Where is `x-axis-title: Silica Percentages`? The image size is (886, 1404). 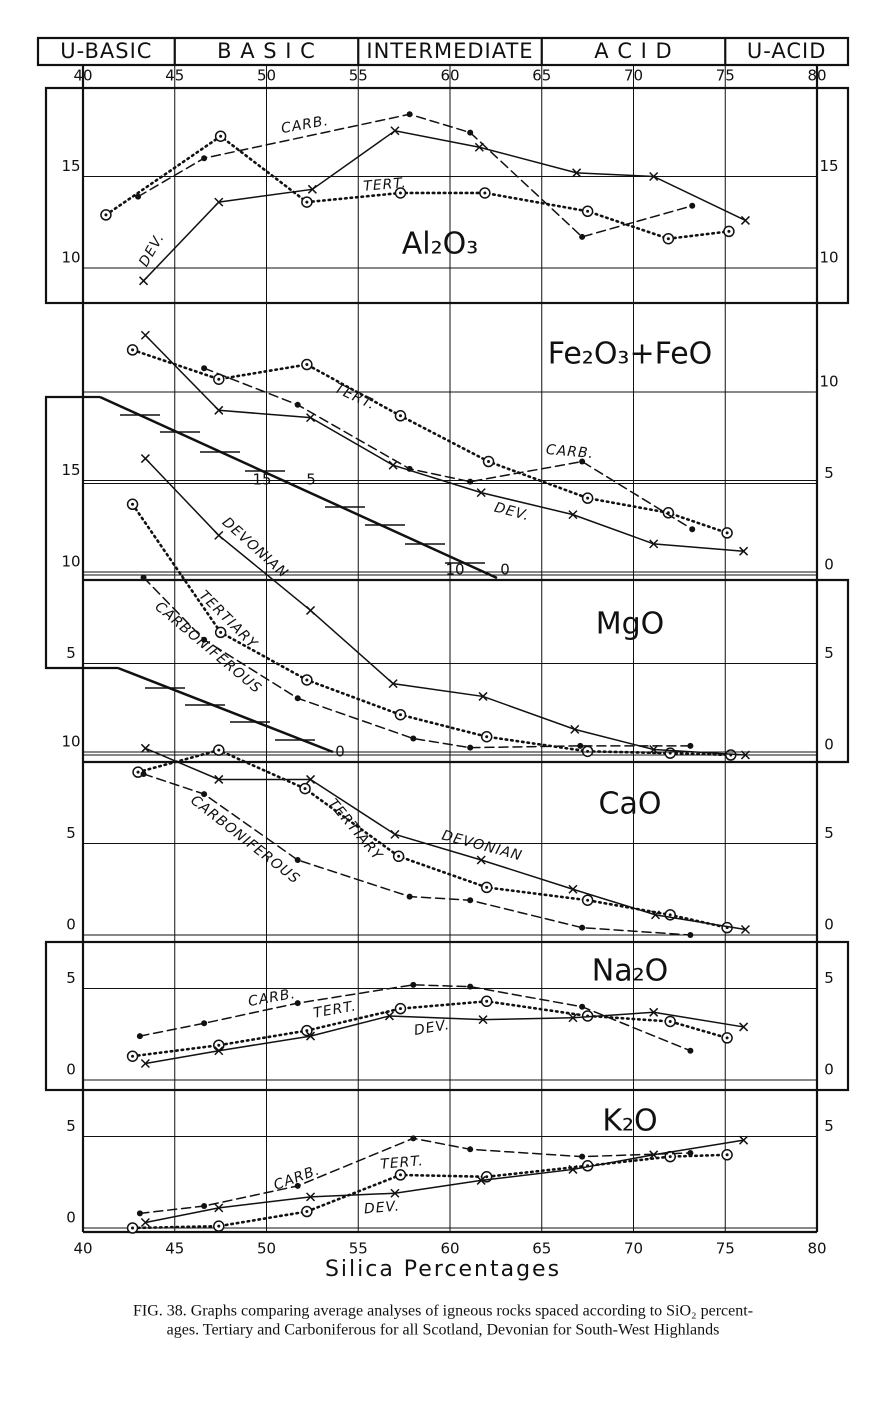 x-axis-title: Silica Percentages is located at coordinates (443, 1269).